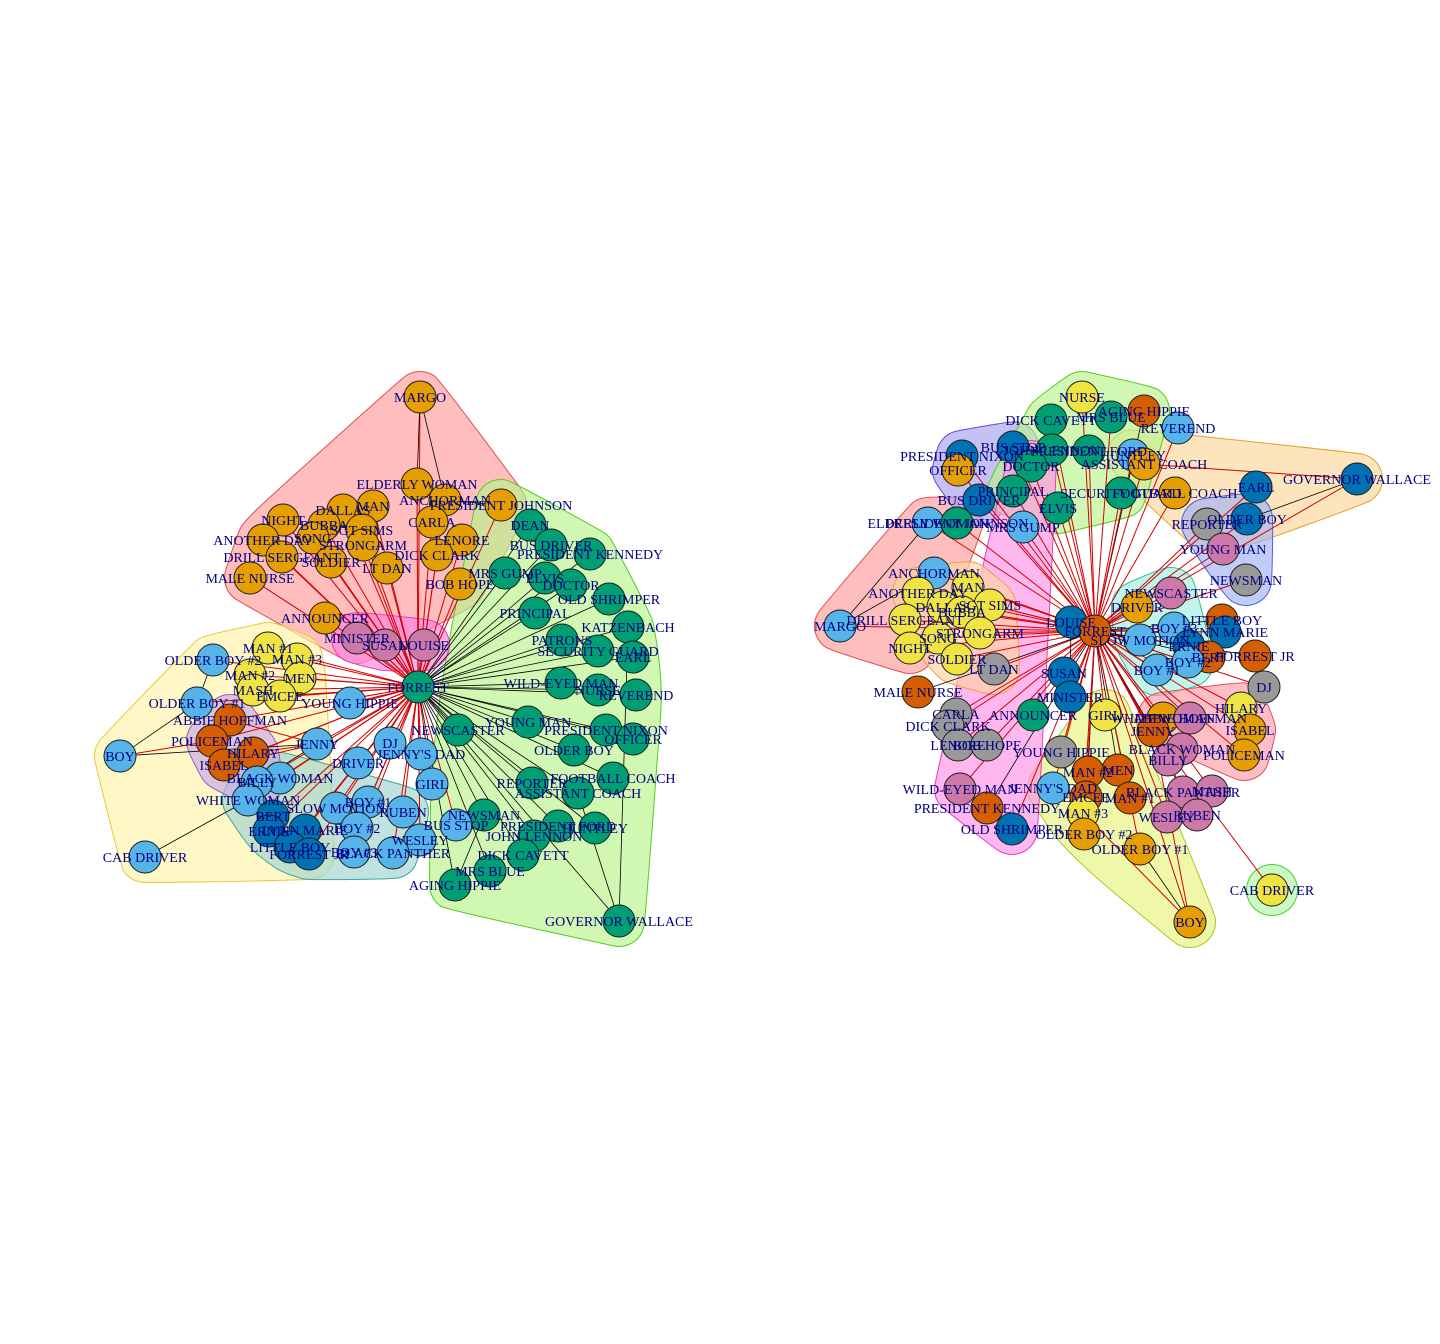 The image size is (1440, 1344). Describe the element at coordinates (1121, 493) in the screenshot. I see `right-node-security-guard` at that location.